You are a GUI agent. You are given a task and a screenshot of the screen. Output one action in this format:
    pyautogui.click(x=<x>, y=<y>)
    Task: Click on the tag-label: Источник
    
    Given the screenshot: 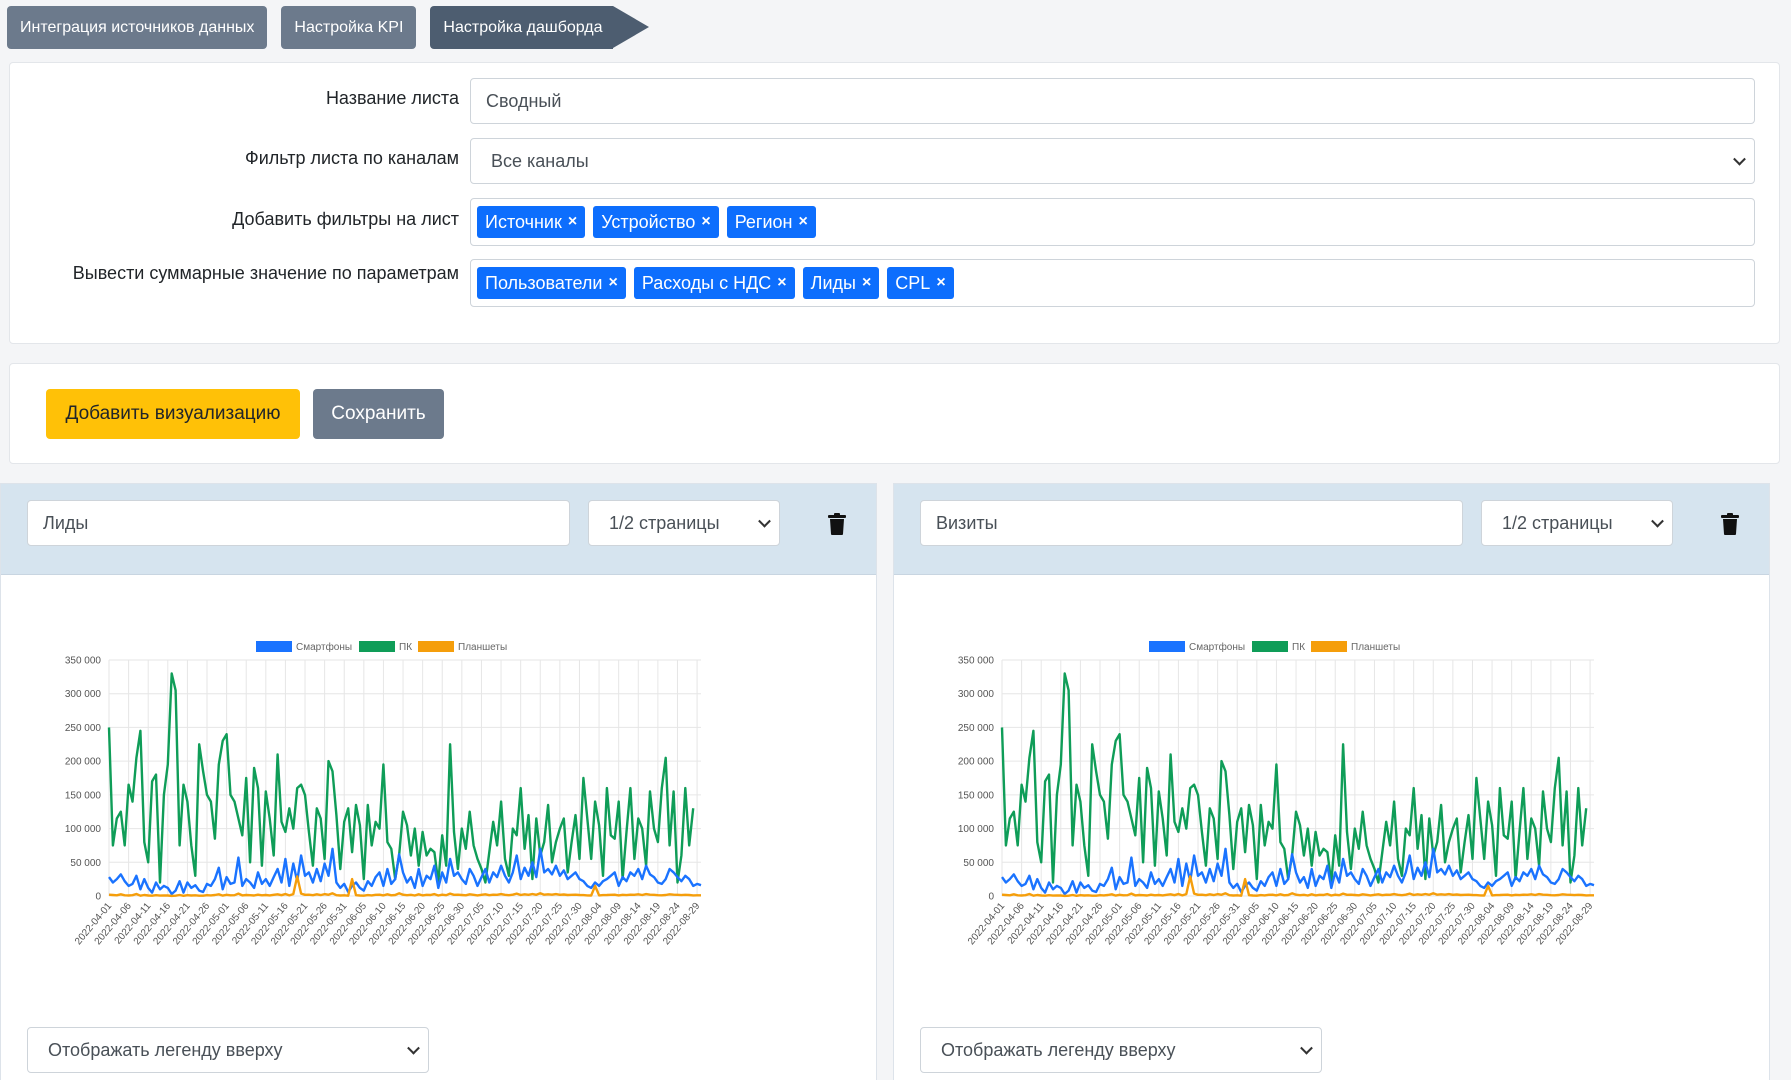 What is the action you would take?
    pyautogui.click(x=523, y=221)
    